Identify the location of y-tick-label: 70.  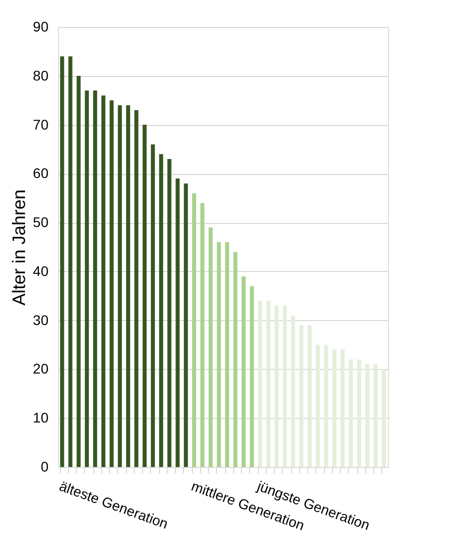
(40, 124).